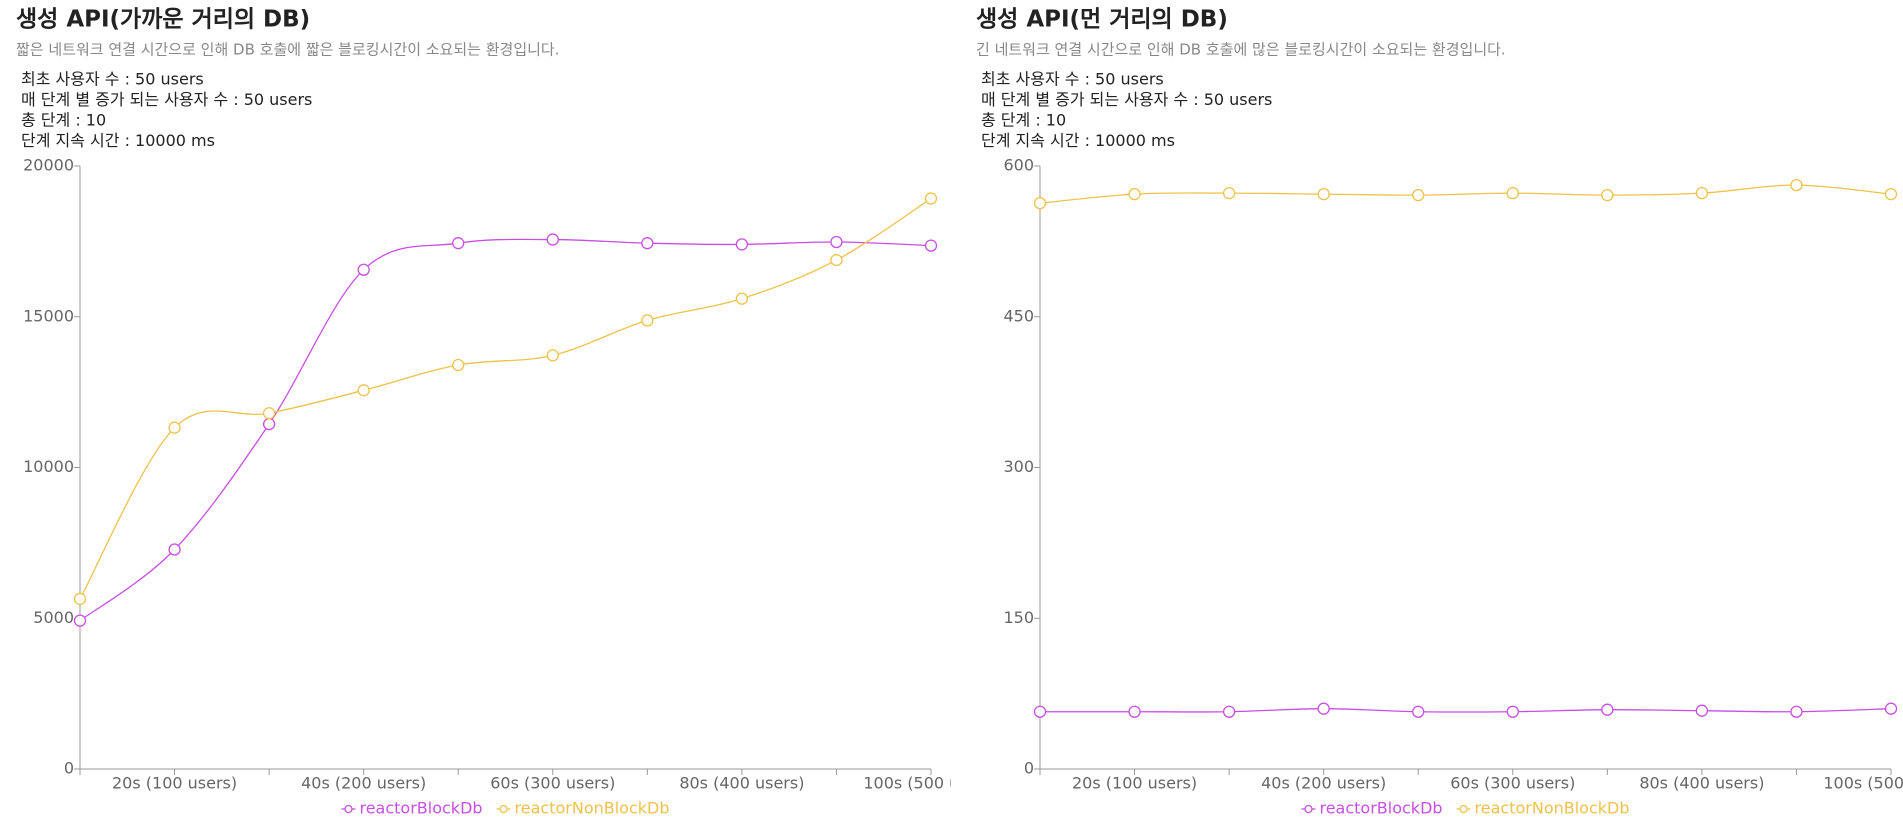 Image resolution: width=1903 pixels, height=821 pixels. Describe the element at coordinates (1018, 315) in the screenshot. I see `y-tick-label: 450` at that location.